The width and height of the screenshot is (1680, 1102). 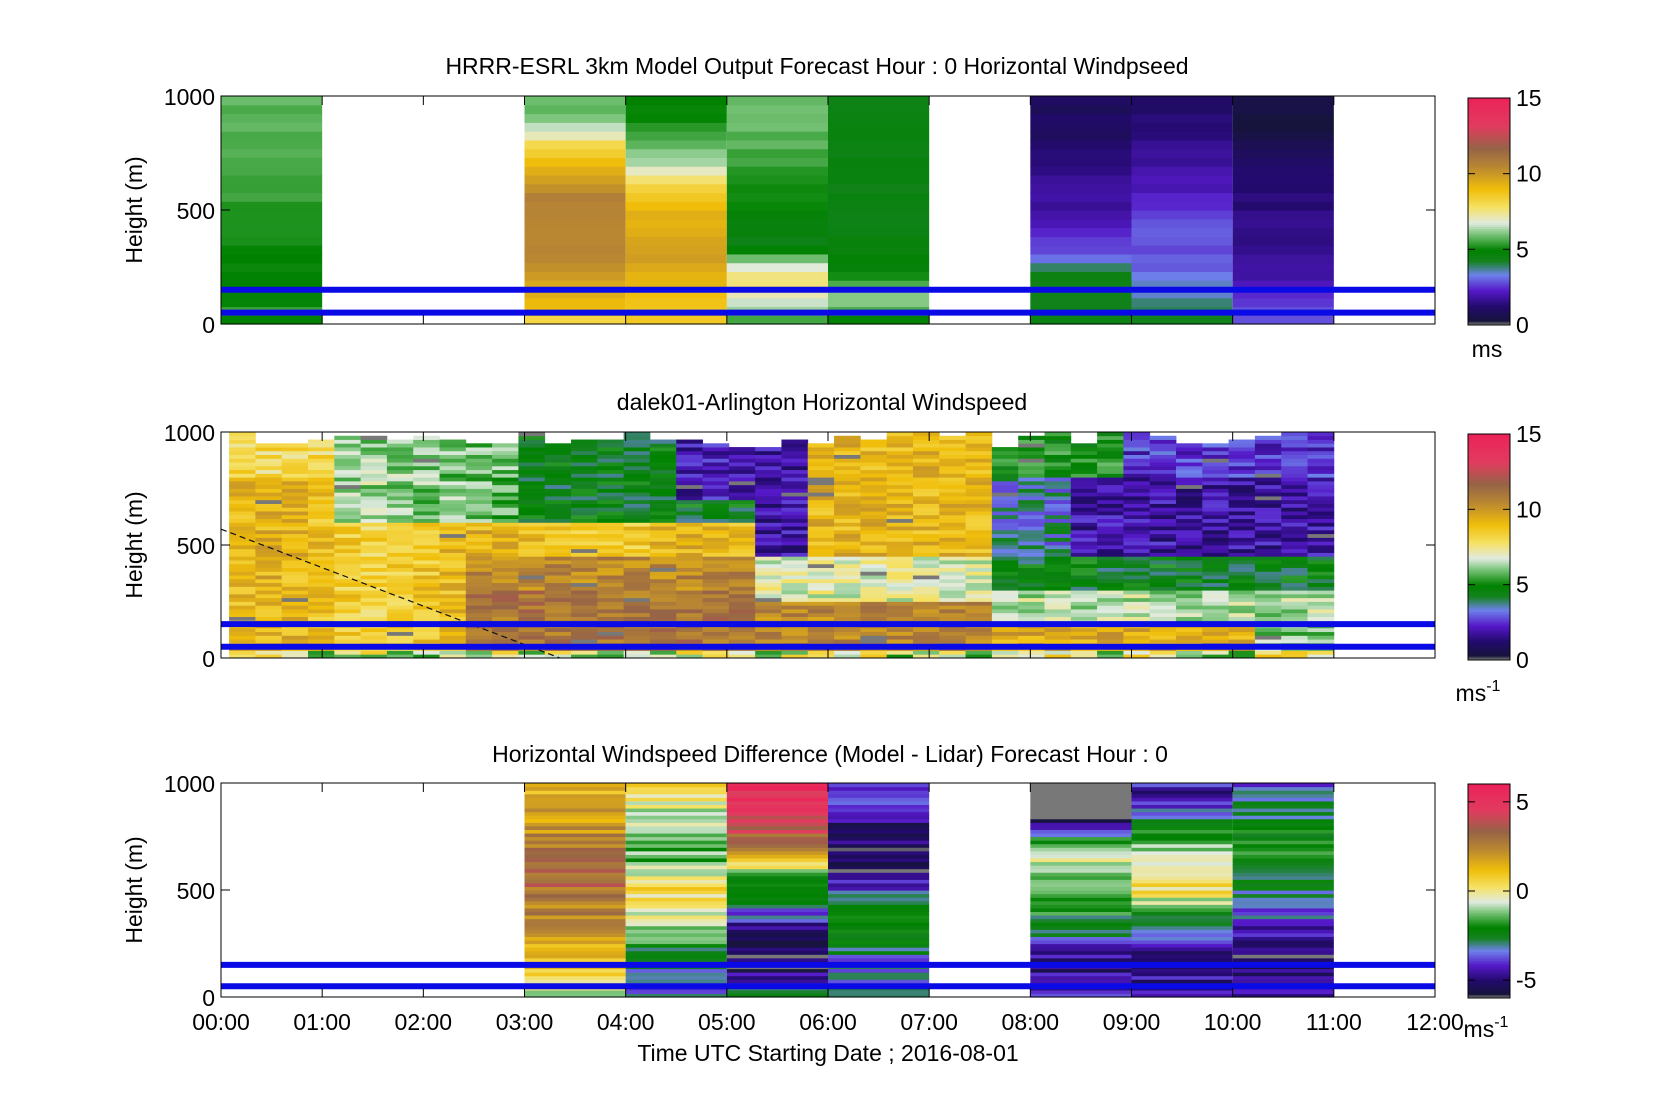 I want to click on heatmap-column, so click(x=952, y=547).